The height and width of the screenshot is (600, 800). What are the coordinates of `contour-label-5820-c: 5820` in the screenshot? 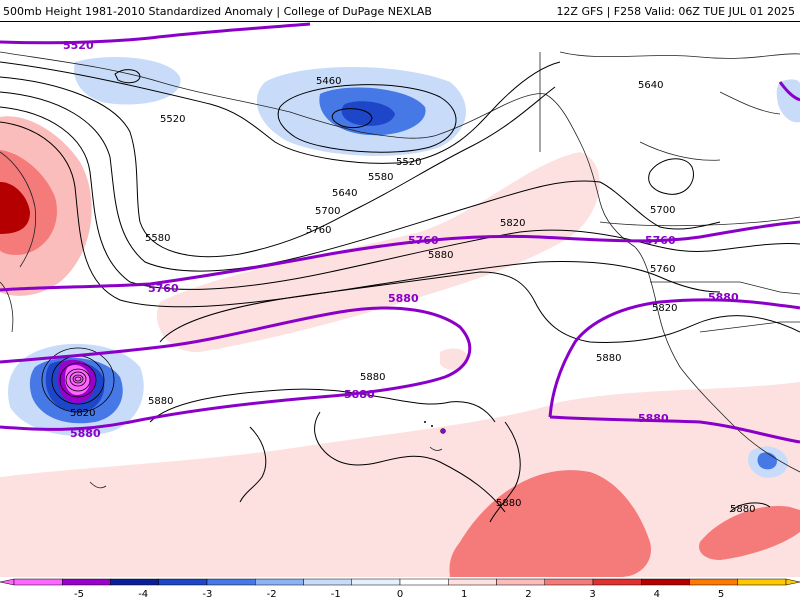 It's located at (82, 413).